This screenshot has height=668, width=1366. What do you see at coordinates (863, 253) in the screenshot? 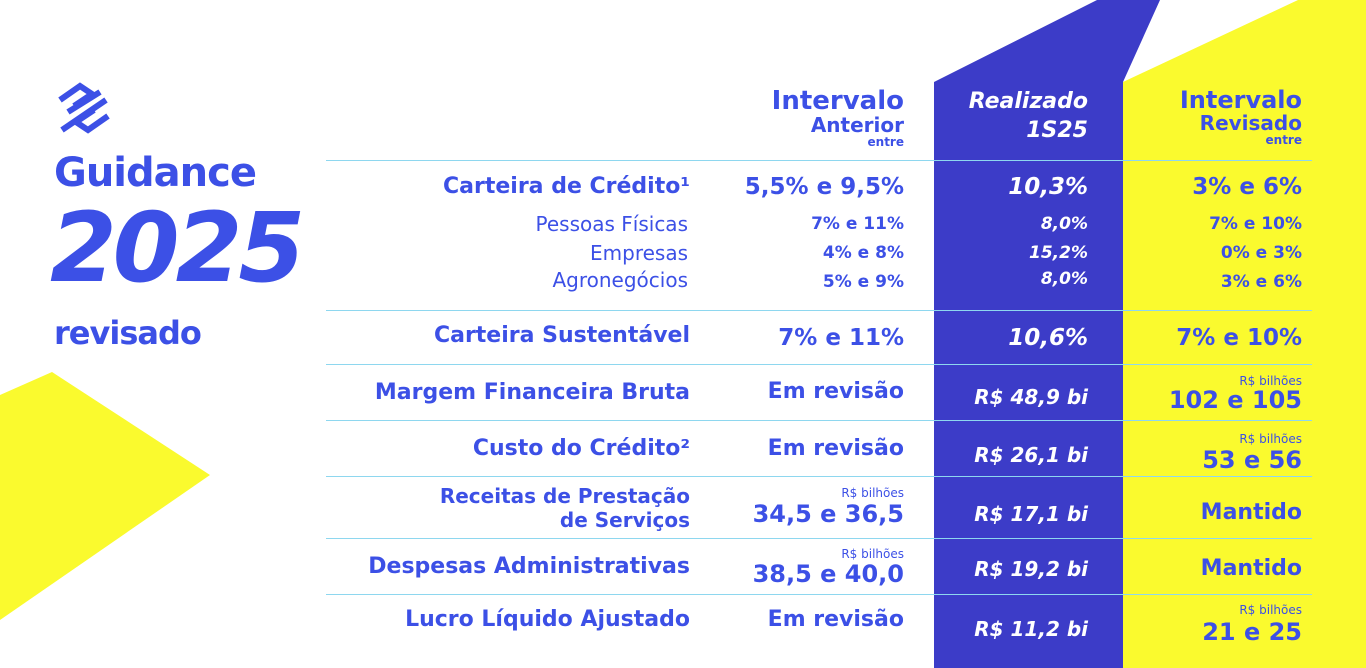
I see `companies-previous: 4% e 8%` at bounding box center [863, 253].